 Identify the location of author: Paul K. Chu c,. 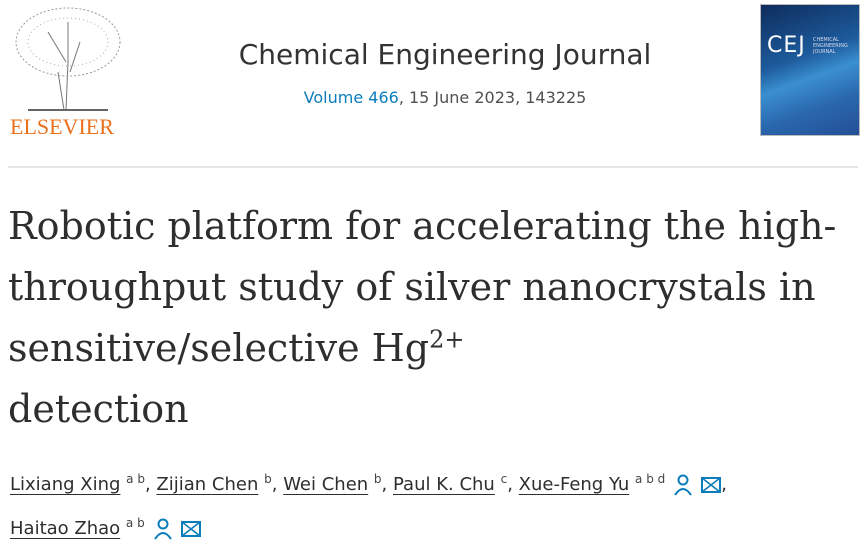
(456, 483).